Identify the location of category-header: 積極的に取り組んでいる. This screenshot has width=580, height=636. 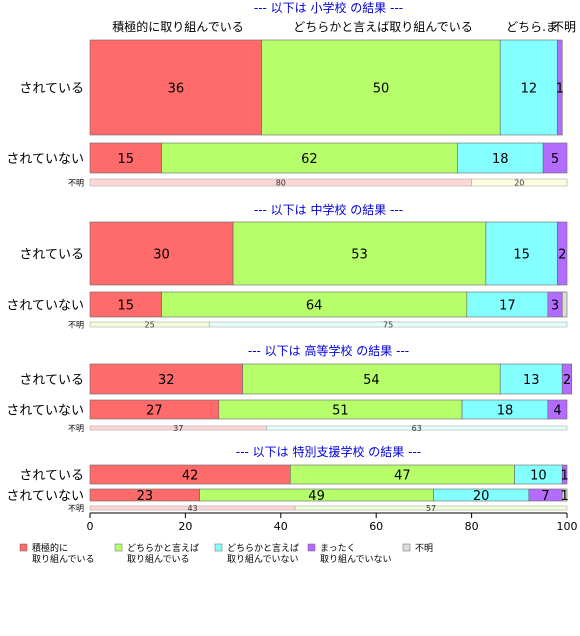
(177, 26).